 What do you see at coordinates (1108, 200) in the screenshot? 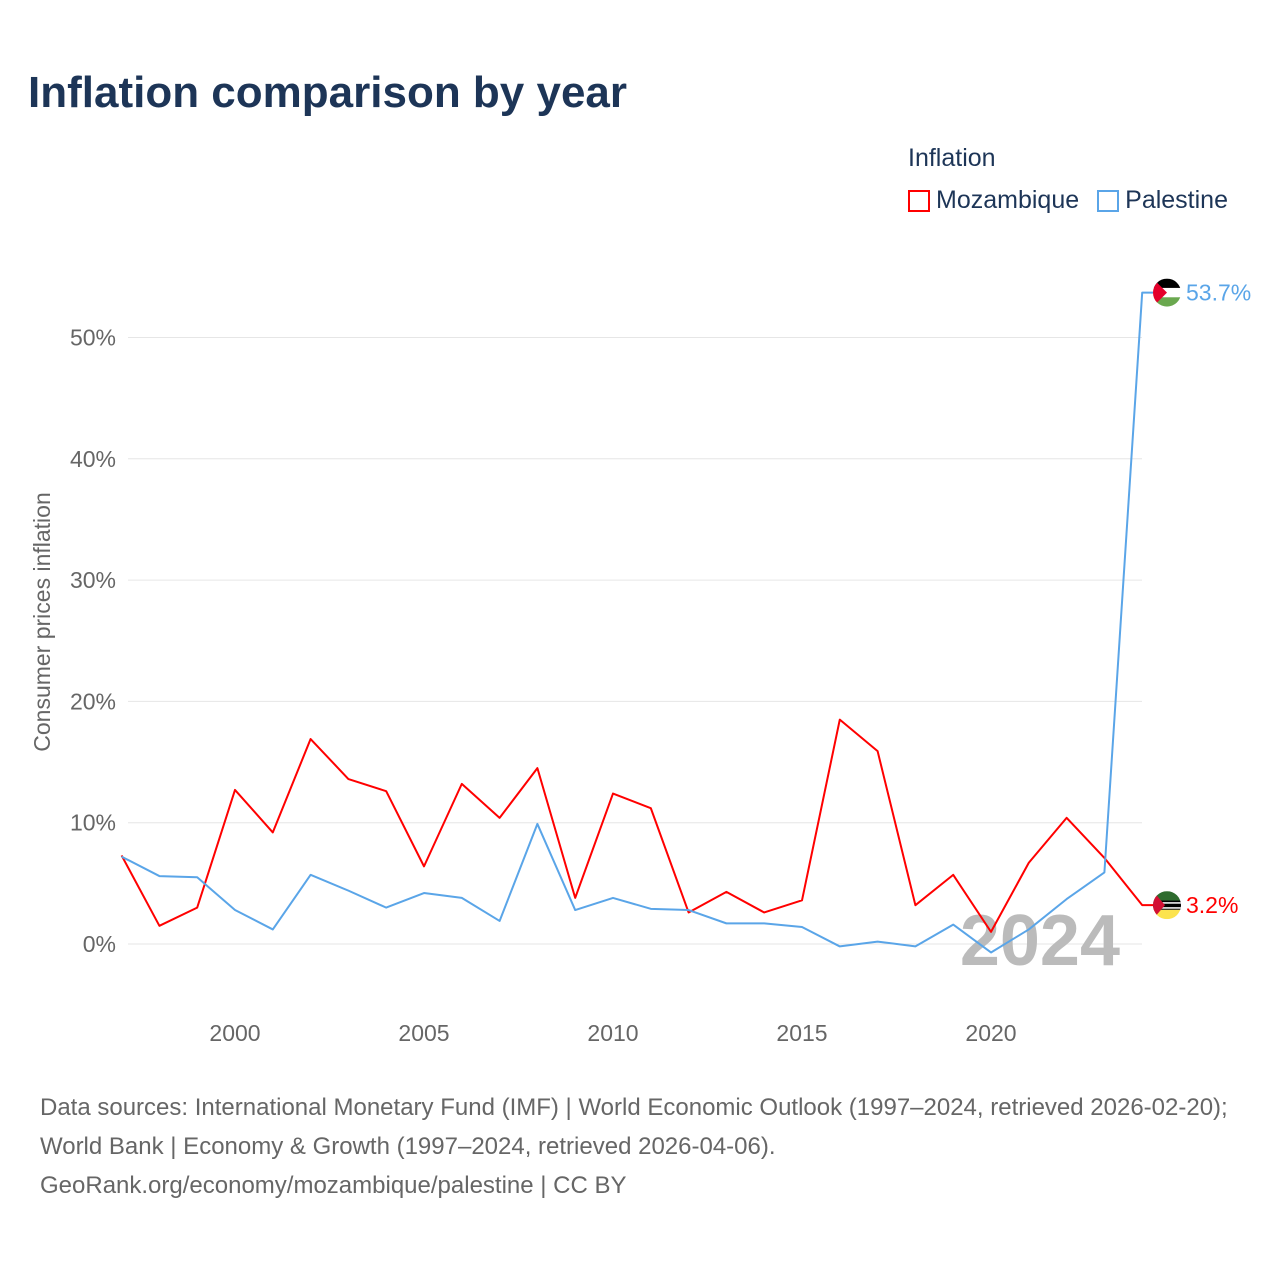
I see `legend-swatch-palestine` at bounding box center [1108, 200].